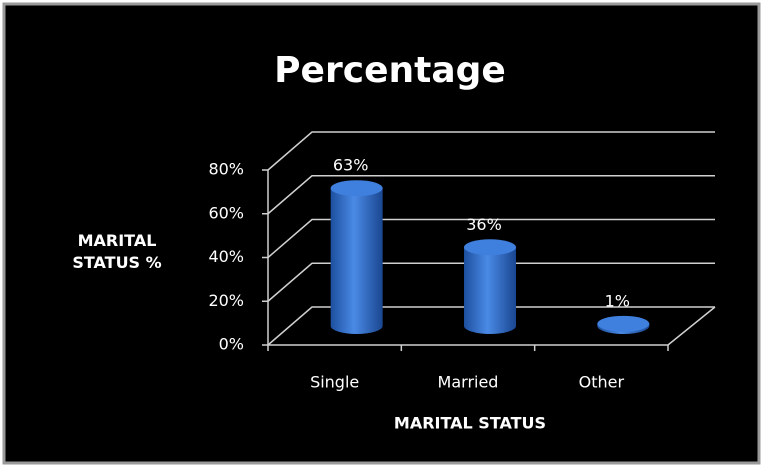 The width and height of the screenshot is (763, 467). What do you see at coordinates (617, 300) in the screenshot?
I see `data-label: 1%` at bounding box center [617, 300].